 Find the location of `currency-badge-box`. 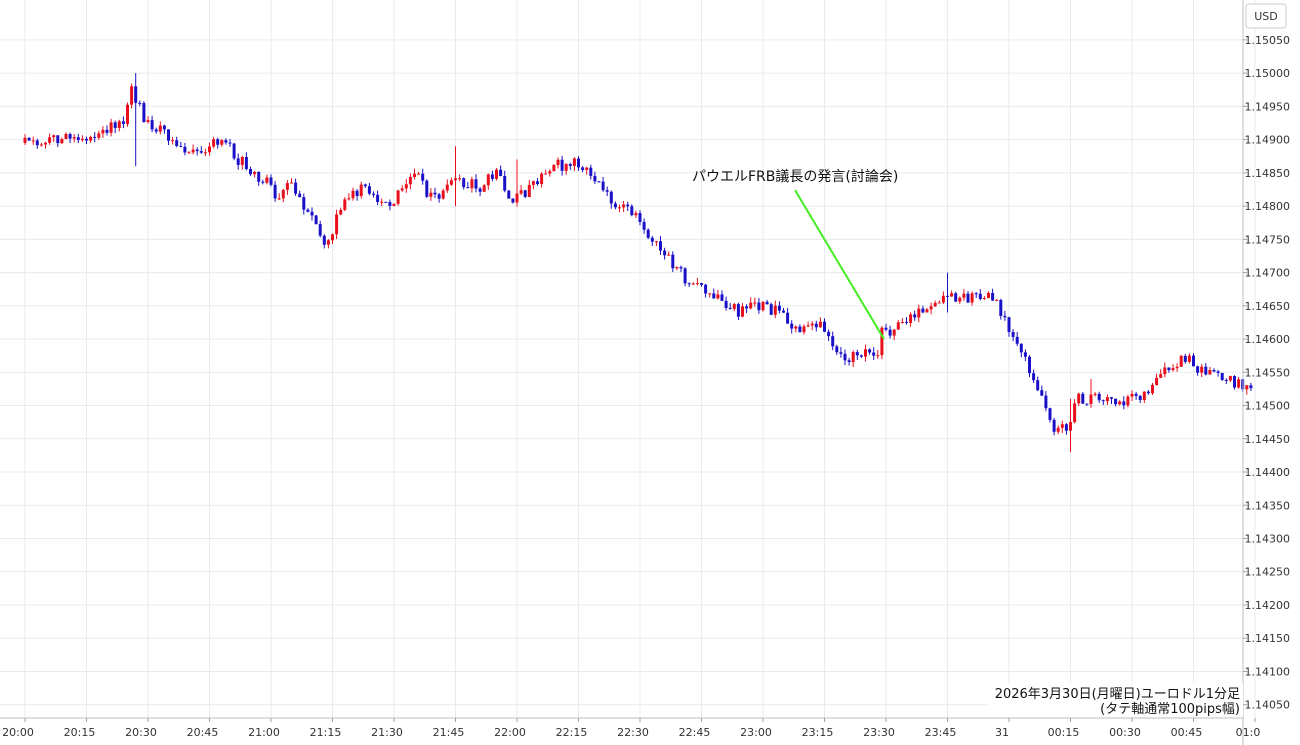

currency-badge-box is located at coordinates (1266, 16).